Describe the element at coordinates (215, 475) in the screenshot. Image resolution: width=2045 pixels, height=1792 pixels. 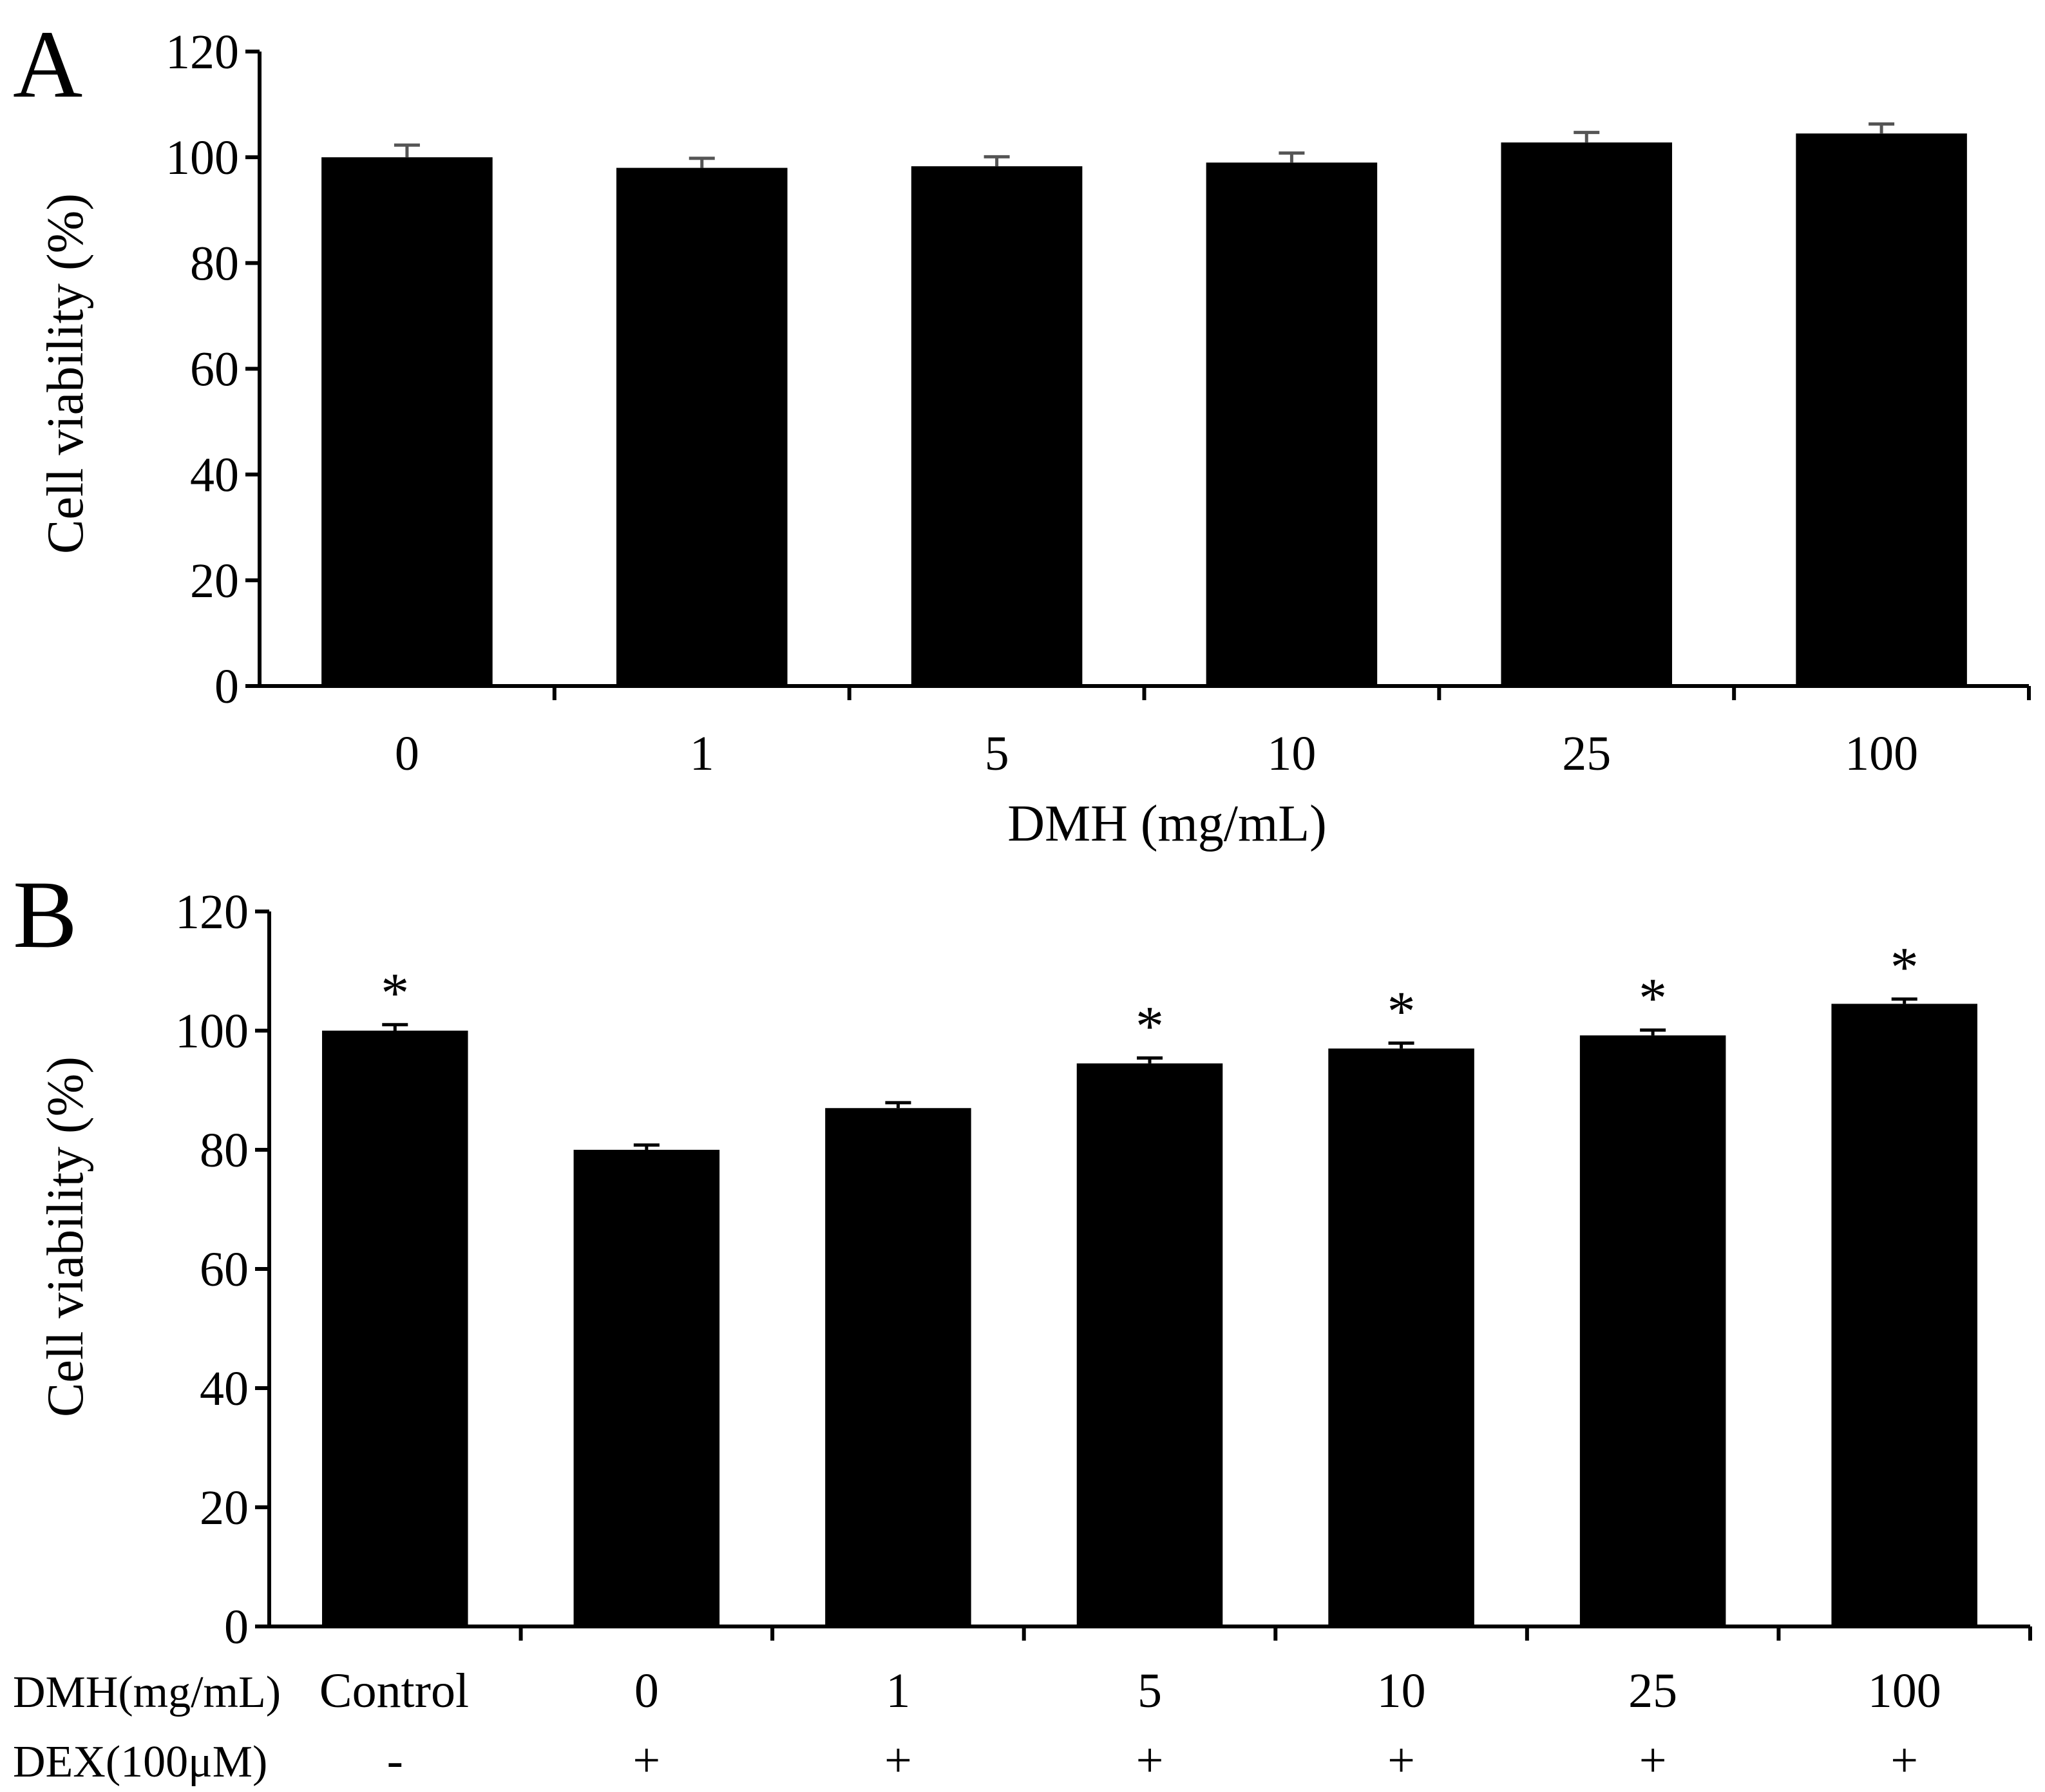
I see `panel-a-y-tick-label: 40` at that location.